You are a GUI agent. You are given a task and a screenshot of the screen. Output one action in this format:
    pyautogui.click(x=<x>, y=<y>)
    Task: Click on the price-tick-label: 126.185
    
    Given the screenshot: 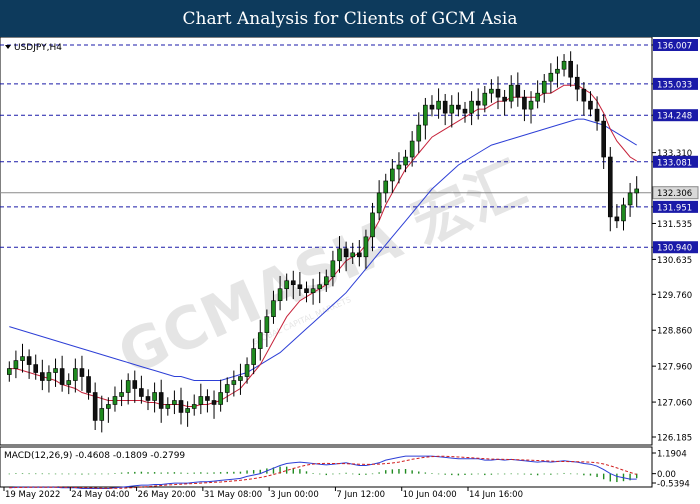 What is the action you would take?
    pyautogui.click(x=674, y=439)
    